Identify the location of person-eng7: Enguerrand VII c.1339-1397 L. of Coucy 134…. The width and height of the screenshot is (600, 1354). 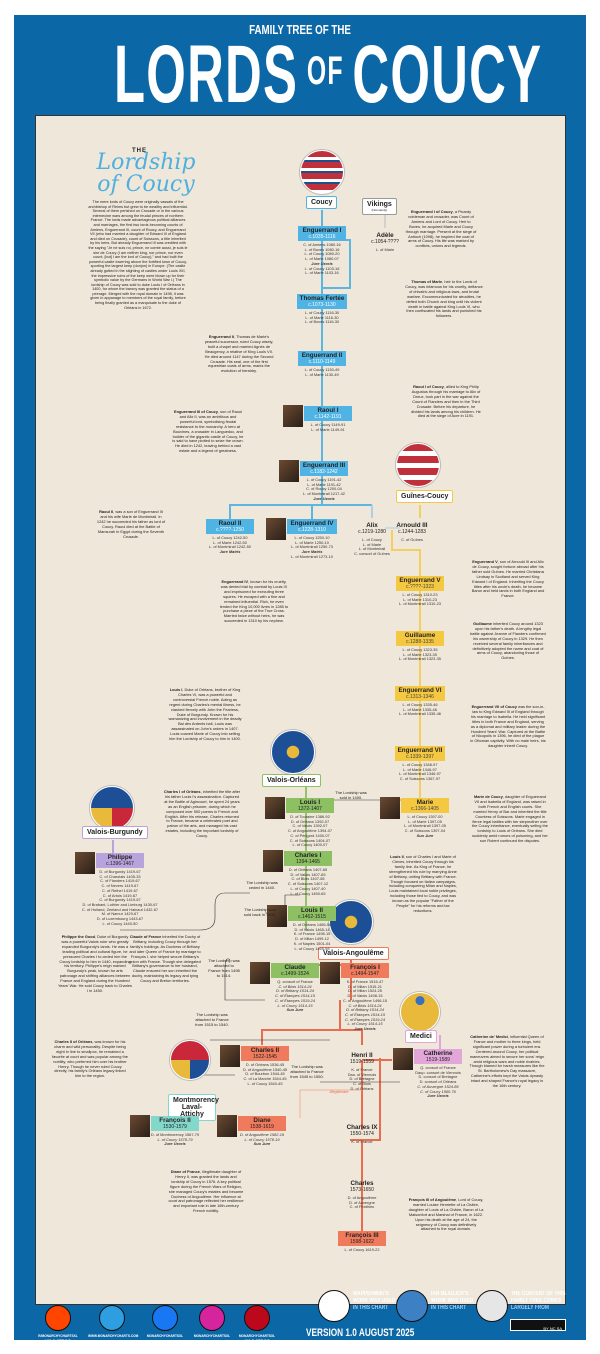
(420, 763).